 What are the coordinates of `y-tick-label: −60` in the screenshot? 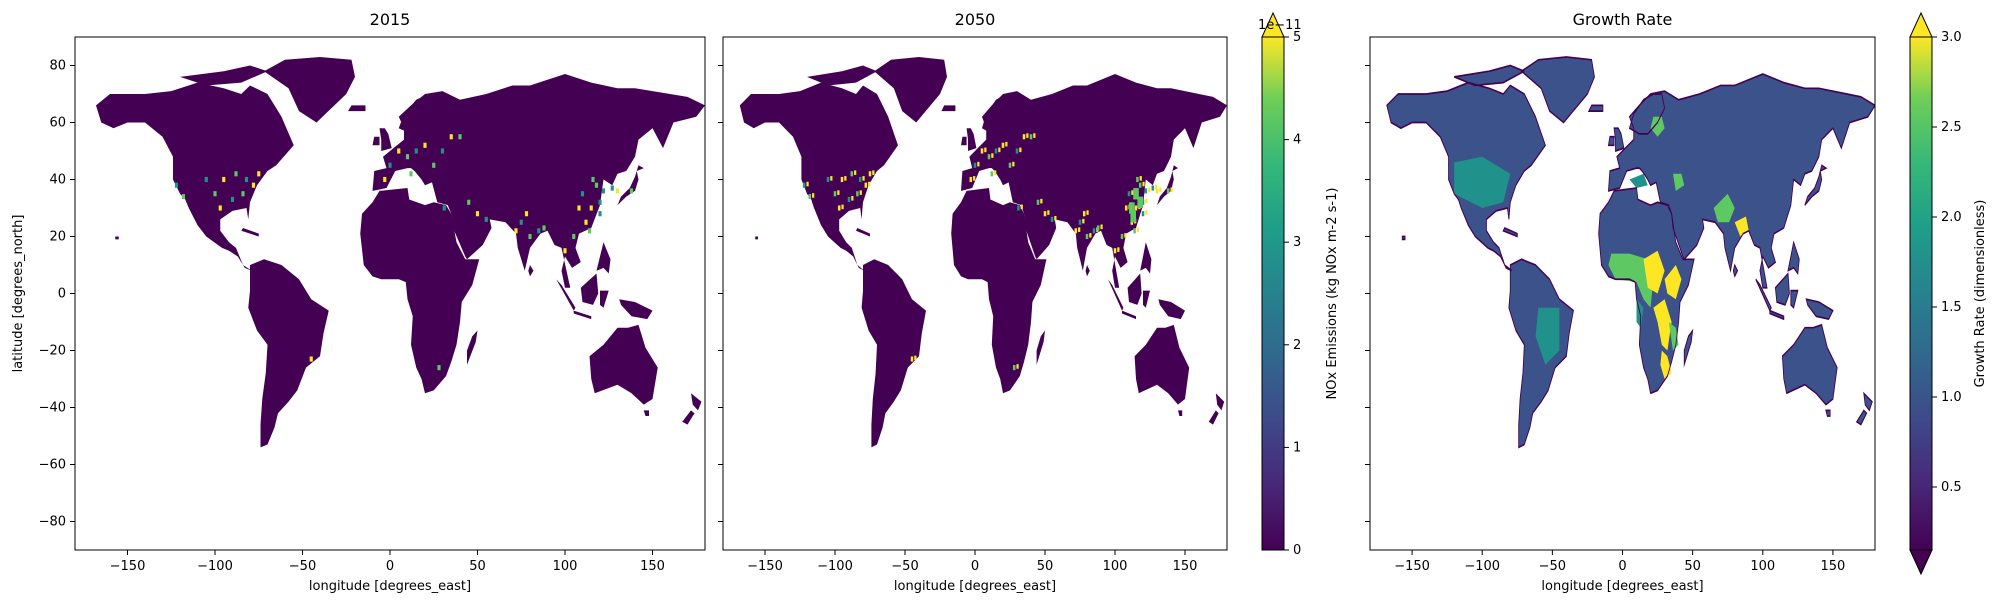 It's located at (52, 465).